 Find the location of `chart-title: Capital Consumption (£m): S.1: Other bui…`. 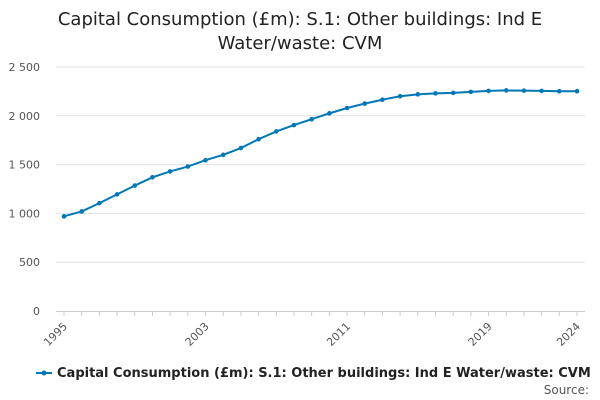

chart-title: Capital Consumption (£m): S.1: Other bui… is located at coordinates (300, 31).